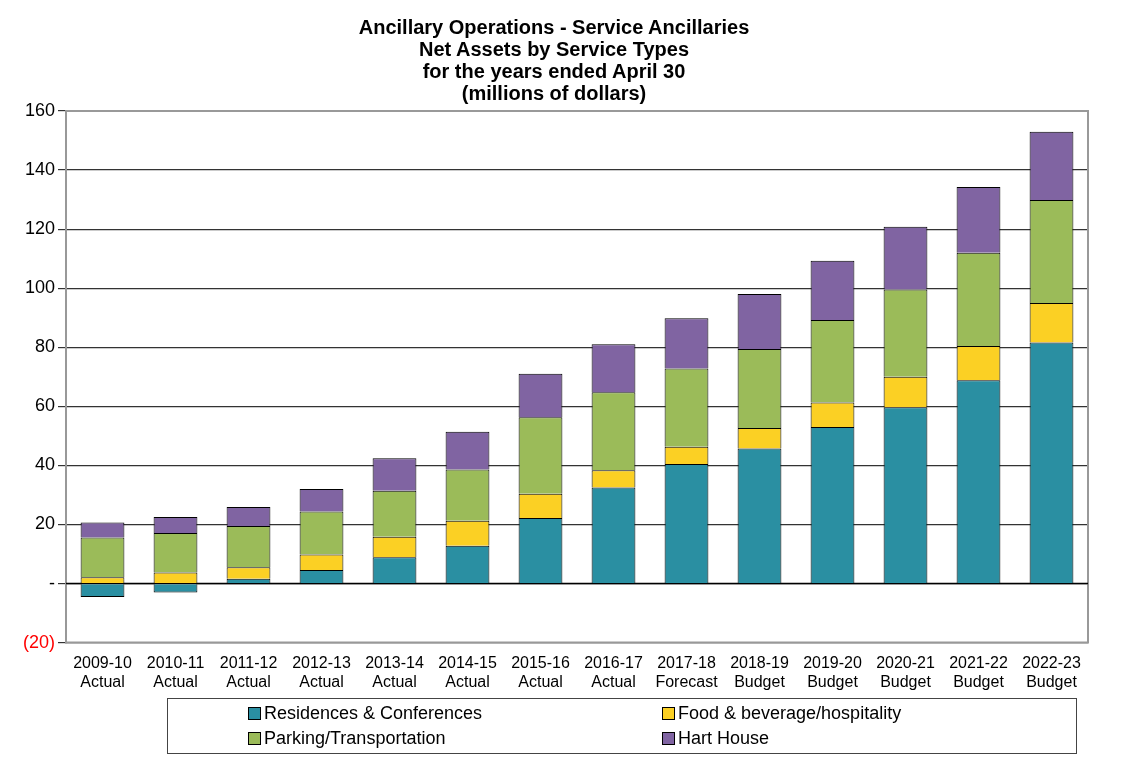 The height and width of the screenshot is (768, 1138). I want to click on x-tick-label: 2012-13 Actual, so click(321, 671).